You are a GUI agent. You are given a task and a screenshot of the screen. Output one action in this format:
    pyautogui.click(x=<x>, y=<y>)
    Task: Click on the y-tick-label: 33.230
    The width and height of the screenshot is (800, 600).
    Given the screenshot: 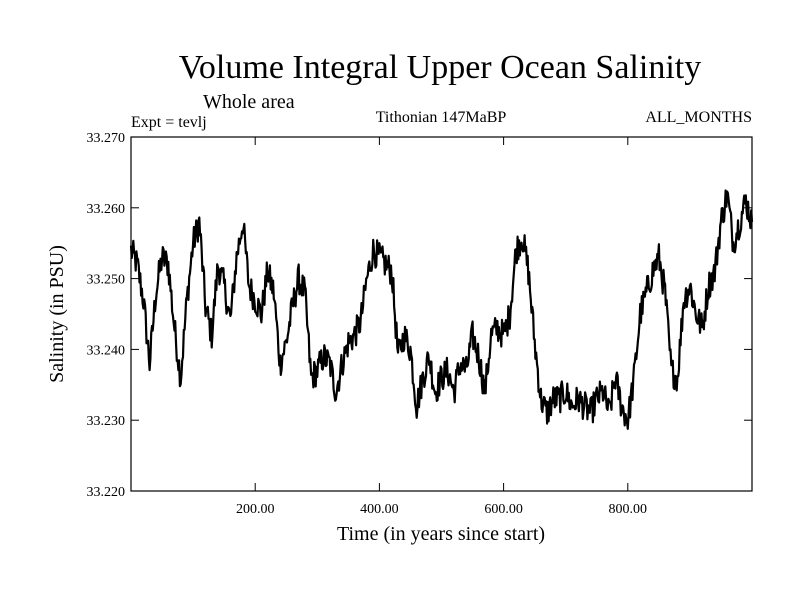 What is the action you would take?
    pyautogui.click(x=106, y=421)
    